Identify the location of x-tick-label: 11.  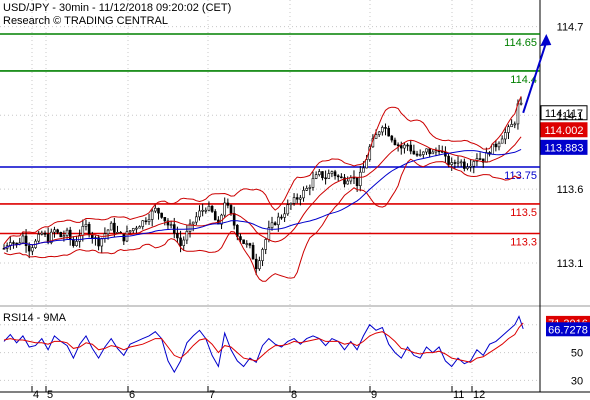
(458, 394).